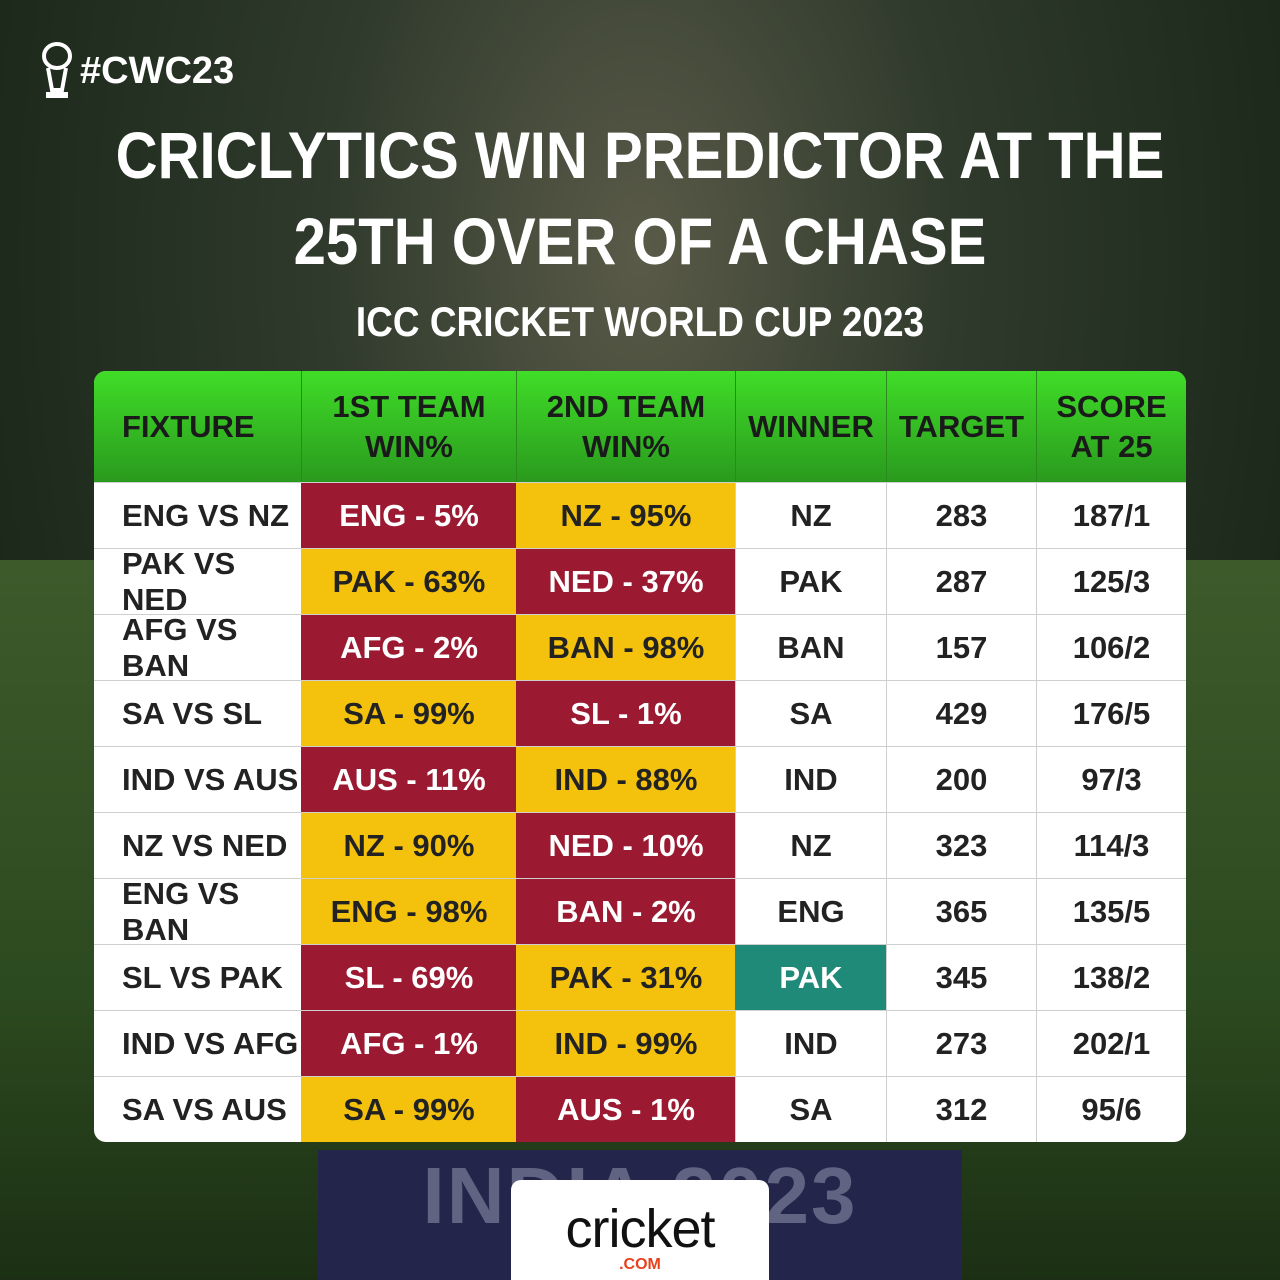 Image resolution: width=1280 pixels, height=1280 pixels. What do you see at coordinates (408, 977) in the screenshot?
I see `table-cell: SL - 69%` at bounding box center [408, 977].